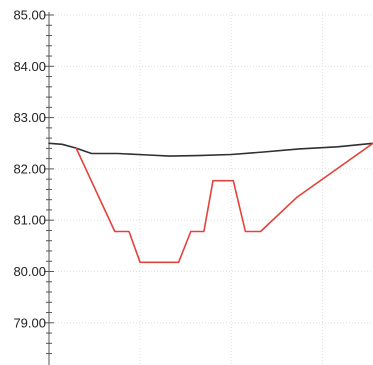 This screenshot has height=365, width=373. What do you see at coordinates (29, 66) in the screenshot?
I see `y-tick-label: 84.00` at bounding box center [29, 66].